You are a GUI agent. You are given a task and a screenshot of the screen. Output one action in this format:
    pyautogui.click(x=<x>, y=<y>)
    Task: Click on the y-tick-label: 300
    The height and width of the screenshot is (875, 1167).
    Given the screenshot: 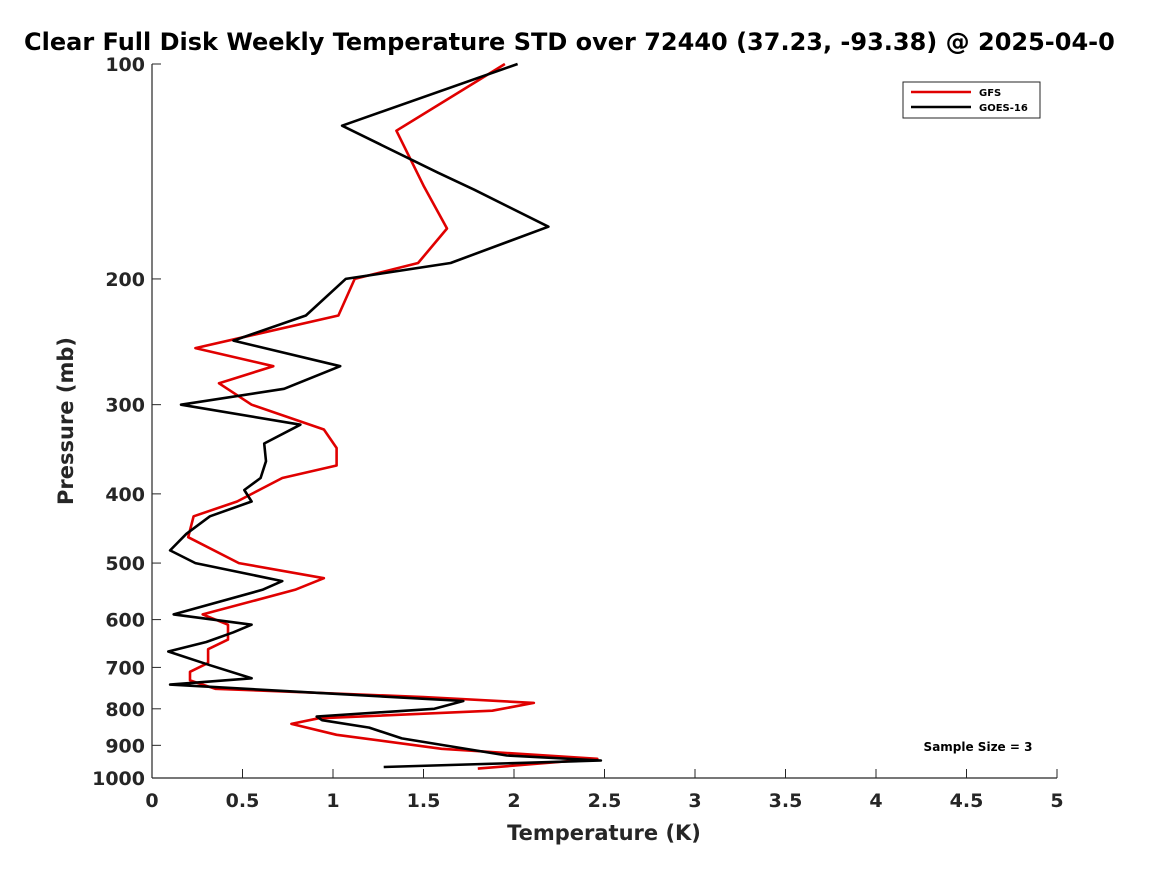 What is the action you would take?
    pyautogui.click(x=125, y=406)
    